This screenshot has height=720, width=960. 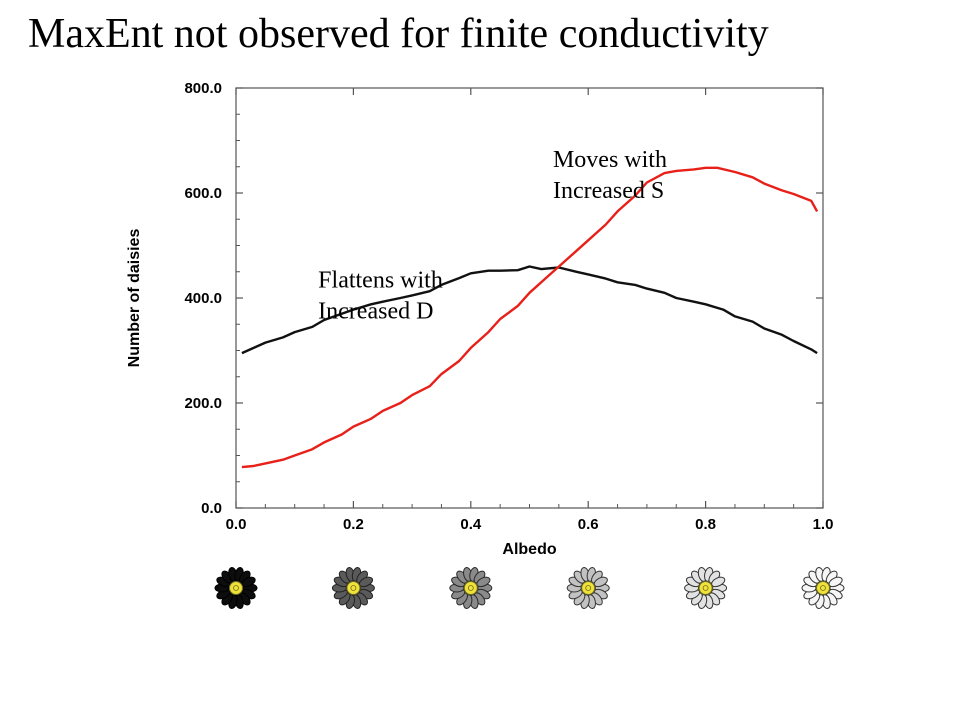 What do you see at coordinates (134, 298) in the screenshot?
I see `y-axis-label: Number of daisies` at bounding box center [134, 298].